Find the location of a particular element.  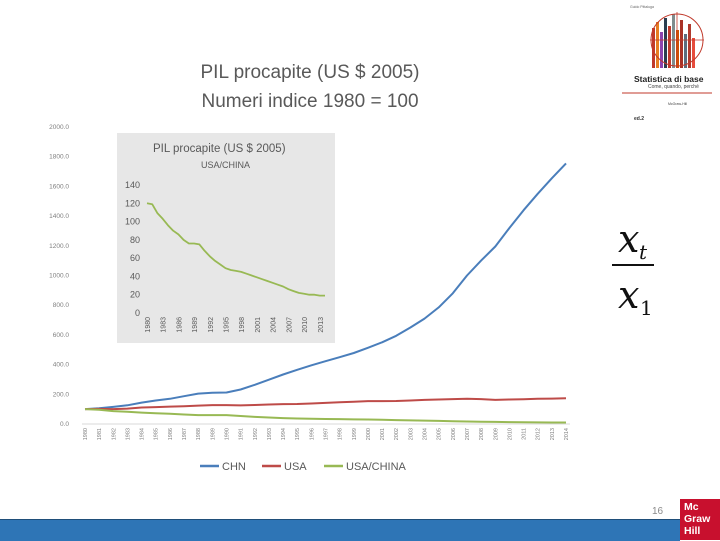

main-y-tick-label: 1200.0 is located at coordinates (59, 246).